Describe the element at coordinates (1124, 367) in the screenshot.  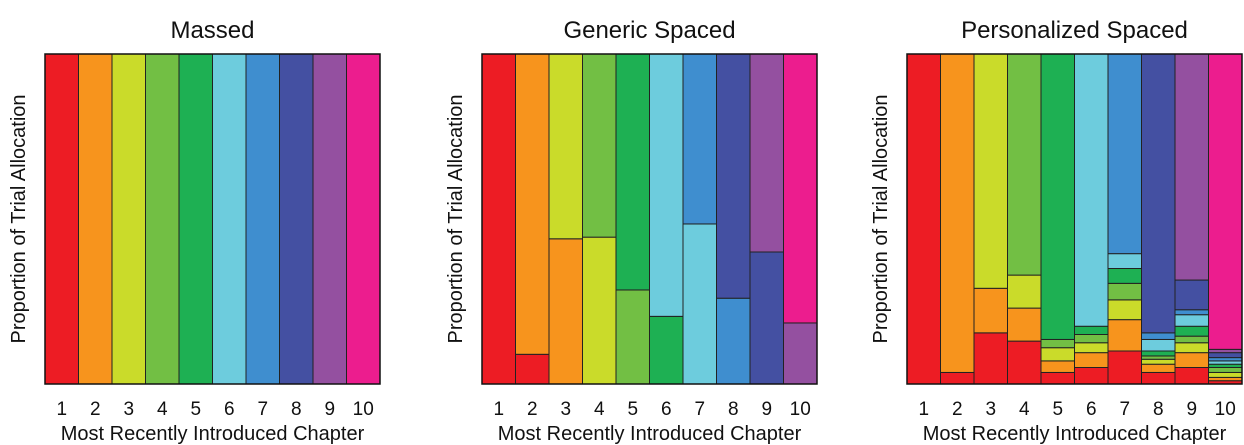
I see `bar-segment-col7-chapter1` at that location.